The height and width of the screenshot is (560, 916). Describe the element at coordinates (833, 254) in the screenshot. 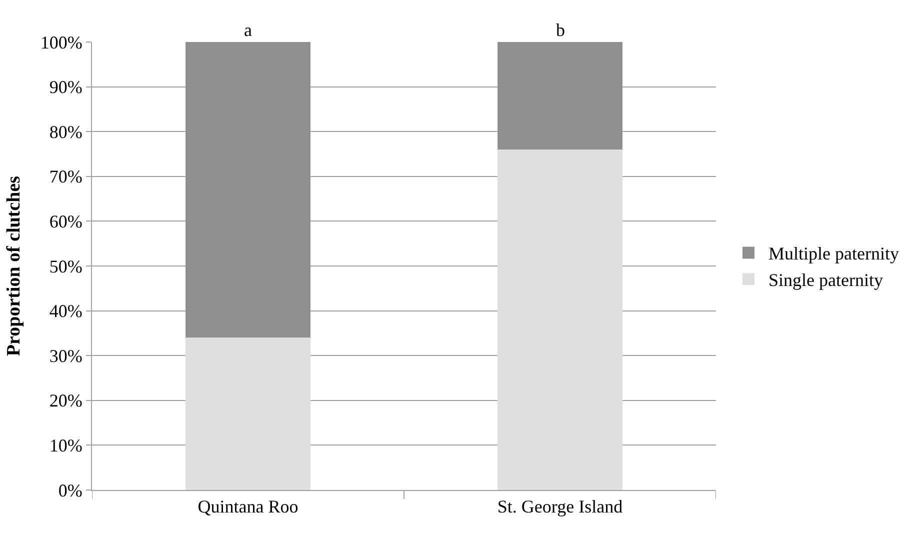

I see `legend-label: Multiple paternity` at that location.